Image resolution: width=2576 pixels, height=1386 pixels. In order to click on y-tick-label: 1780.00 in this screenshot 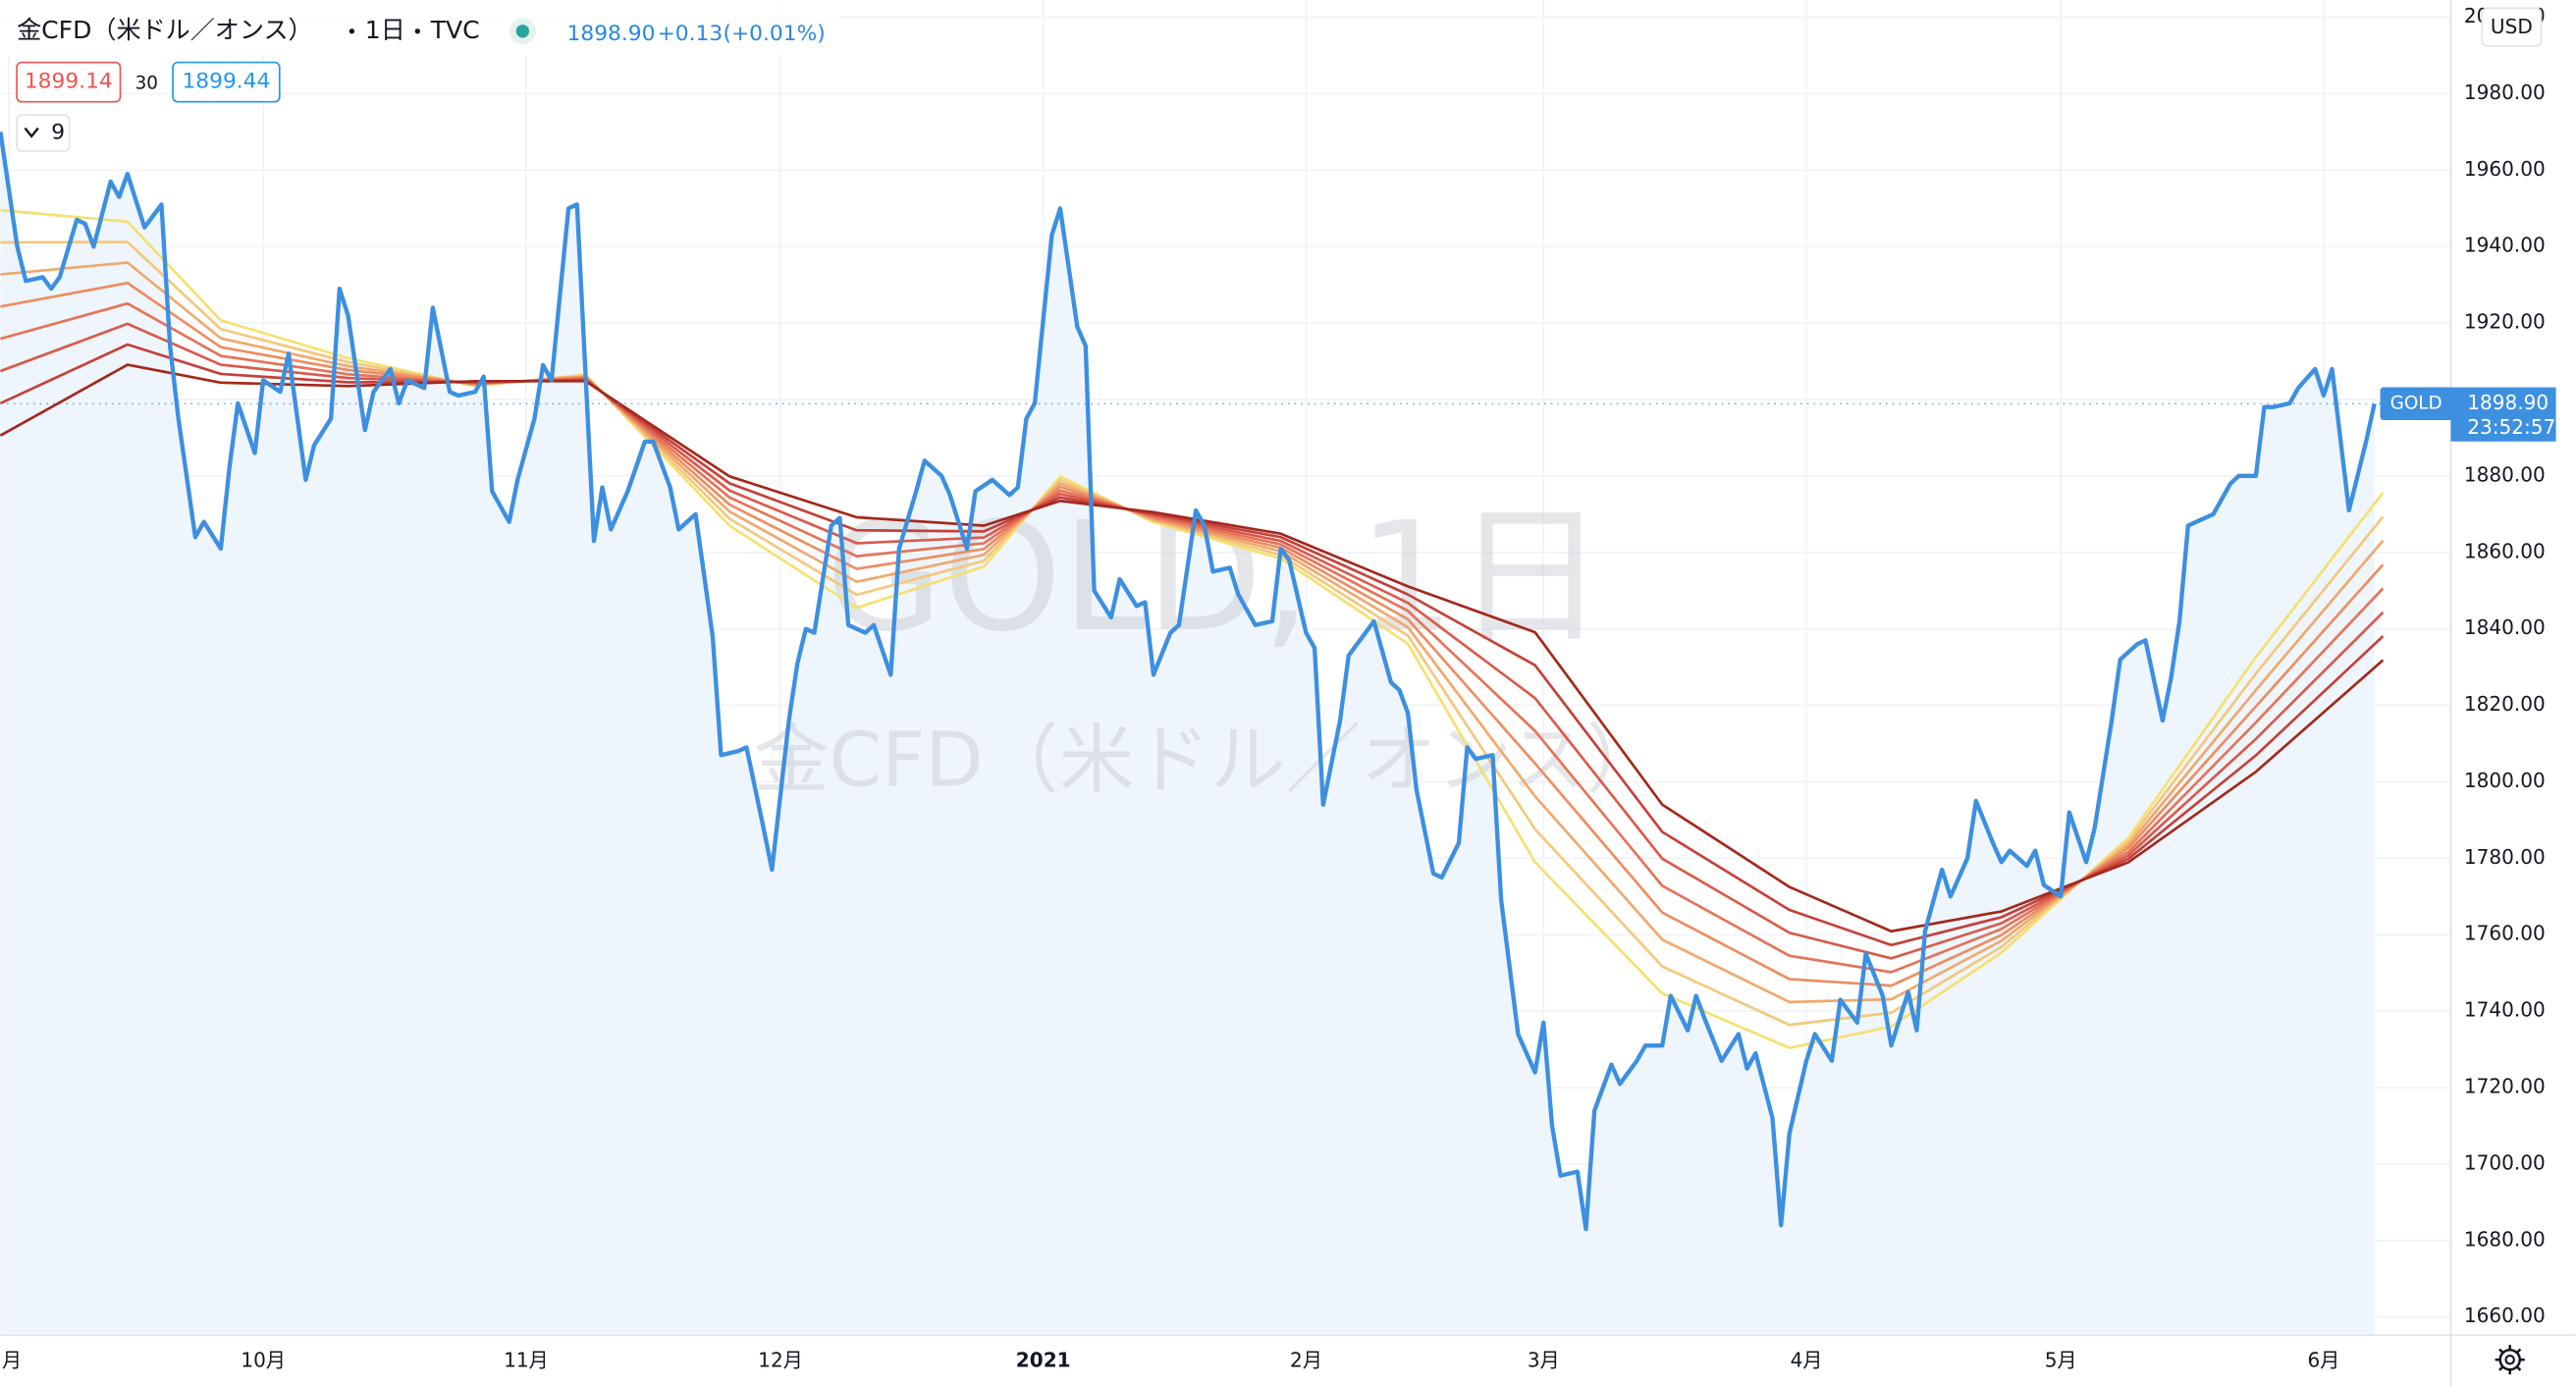, I will do `click(2505, 857)`.